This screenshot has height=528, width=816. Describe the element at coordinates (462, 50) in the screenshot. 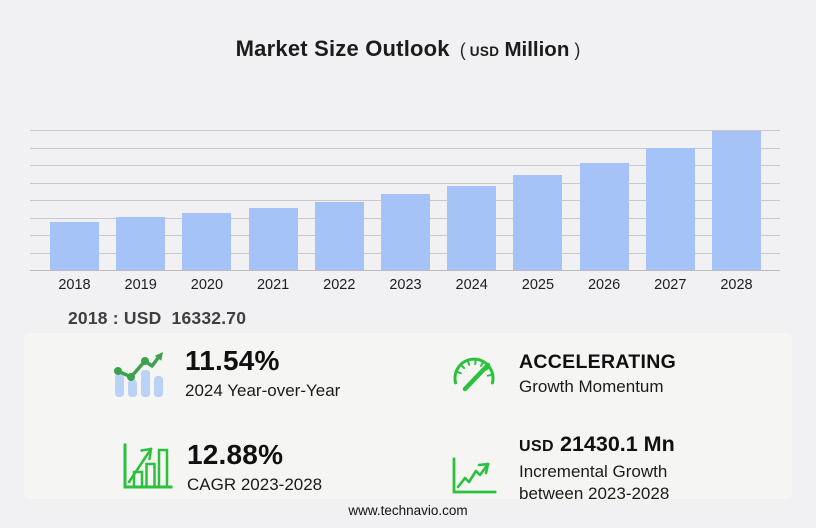

I see `open-paren: (` at that location.